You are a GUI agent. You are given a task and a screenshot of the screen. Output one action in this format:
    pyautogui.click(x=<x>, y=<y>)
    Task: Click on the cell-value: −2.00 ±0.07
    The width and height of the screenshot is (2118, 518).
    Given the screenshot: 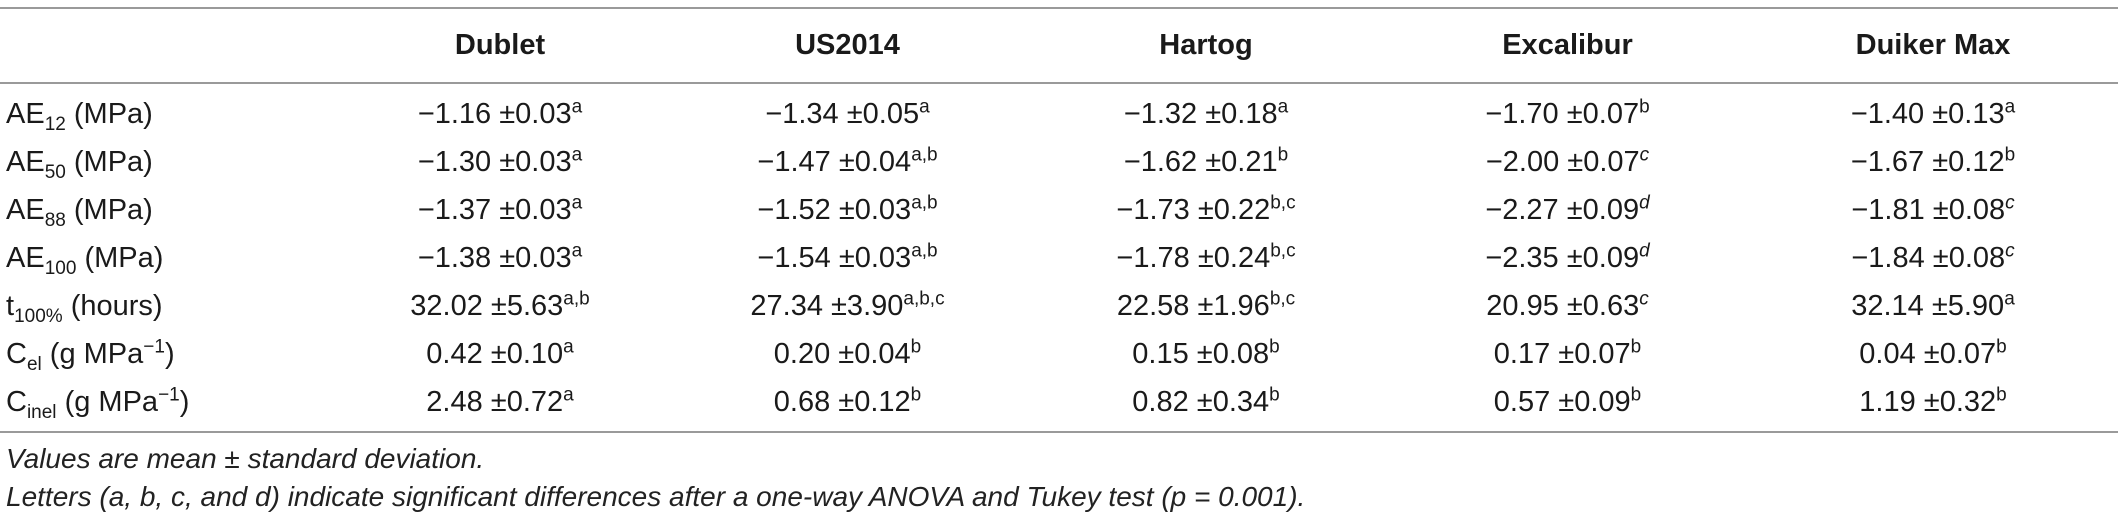 What is the action you would take?
    pyautogui.click(x=1562, y=161)
    